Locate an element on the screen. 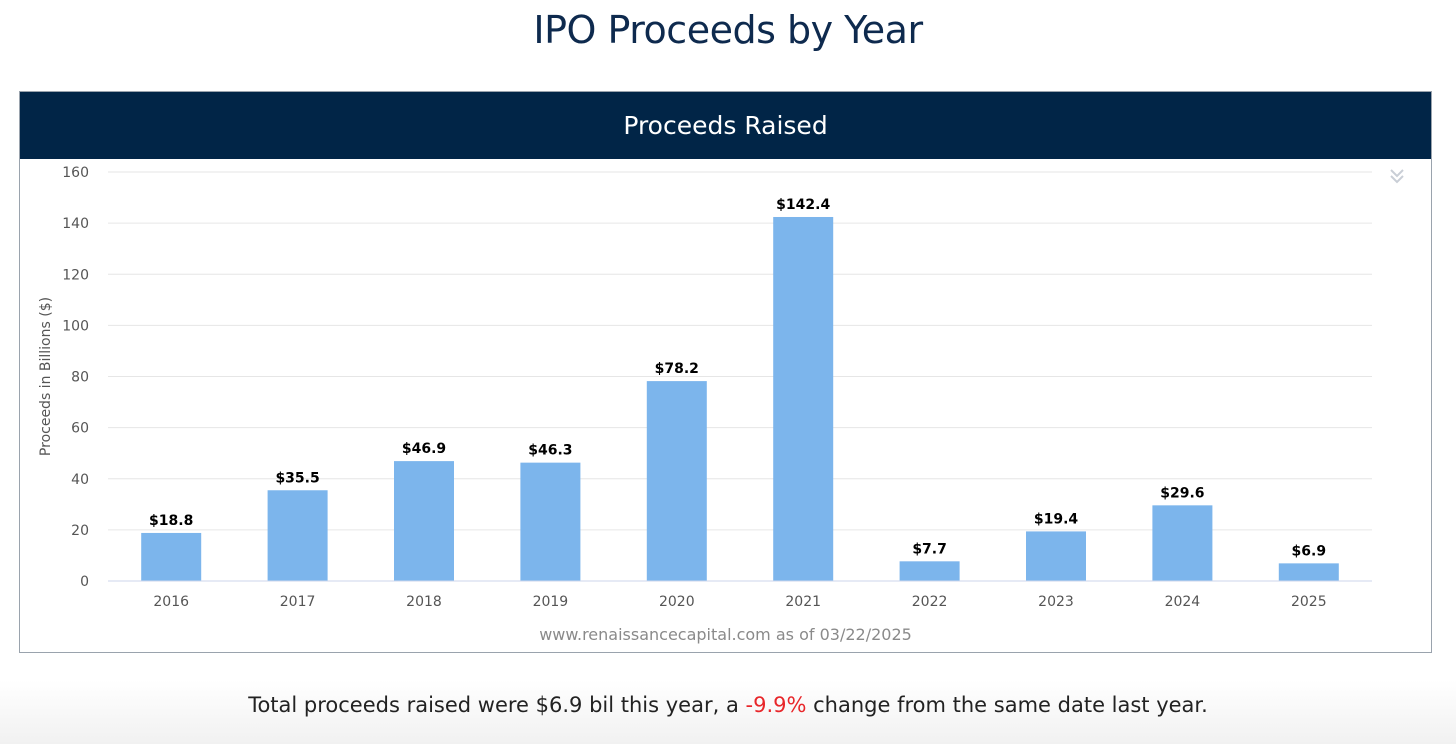 This screenshot has width=1456, height=744. x-tick-label: 2020 is located at coordinates (677, 602).